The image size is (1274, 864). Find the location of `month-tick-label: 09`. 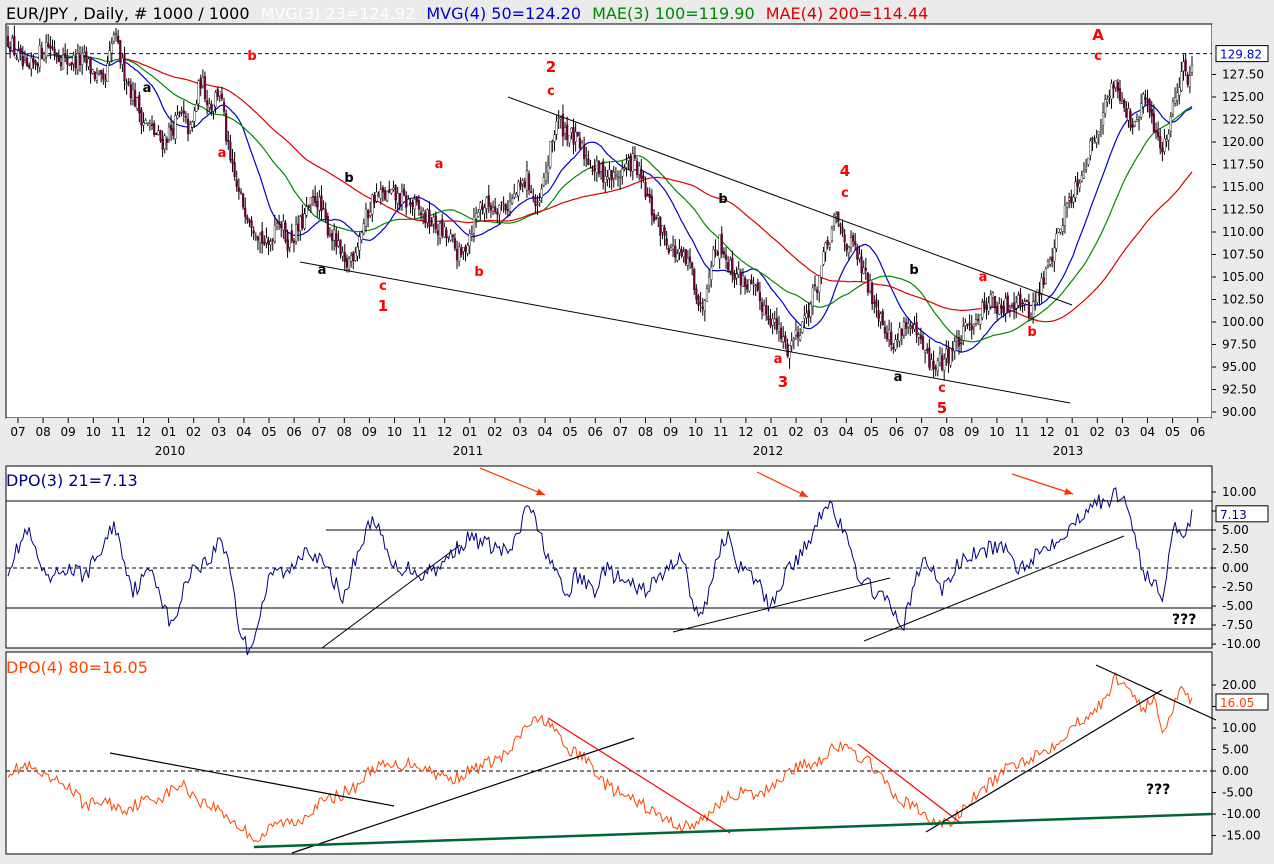

month-tick-label: 09 is located at coordinates (68, 432).